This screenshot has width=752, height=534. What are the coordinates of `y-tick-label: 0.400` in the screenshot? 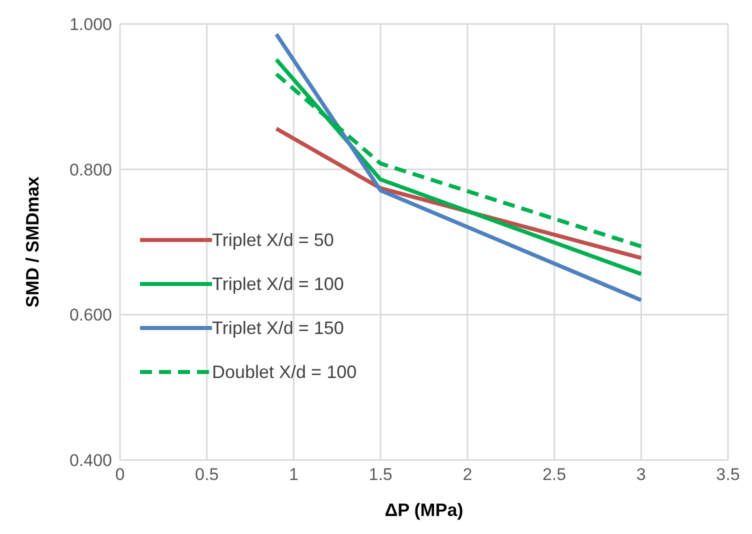 It's located at (90, 460).